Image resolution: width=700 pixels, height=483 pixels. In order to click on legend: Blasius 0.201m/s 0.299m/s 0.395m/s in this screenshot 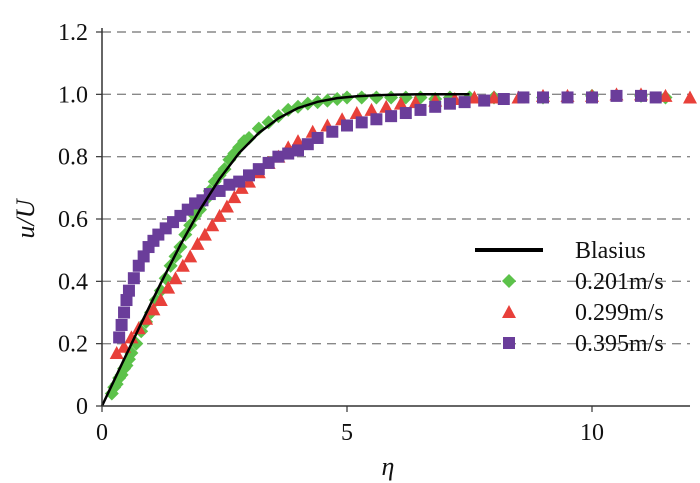, I will do `click(569, 297)`.